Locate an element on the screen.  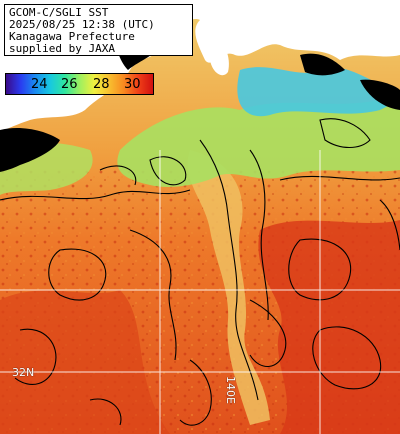
legend-label-28: 28 is located at coordinates (101, 84).